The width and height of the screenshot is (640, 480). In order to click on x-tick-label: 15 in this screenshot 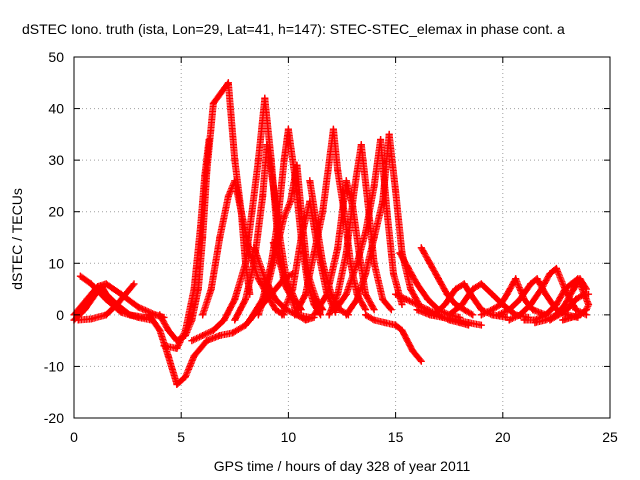, I will do `click(396, 437)`.